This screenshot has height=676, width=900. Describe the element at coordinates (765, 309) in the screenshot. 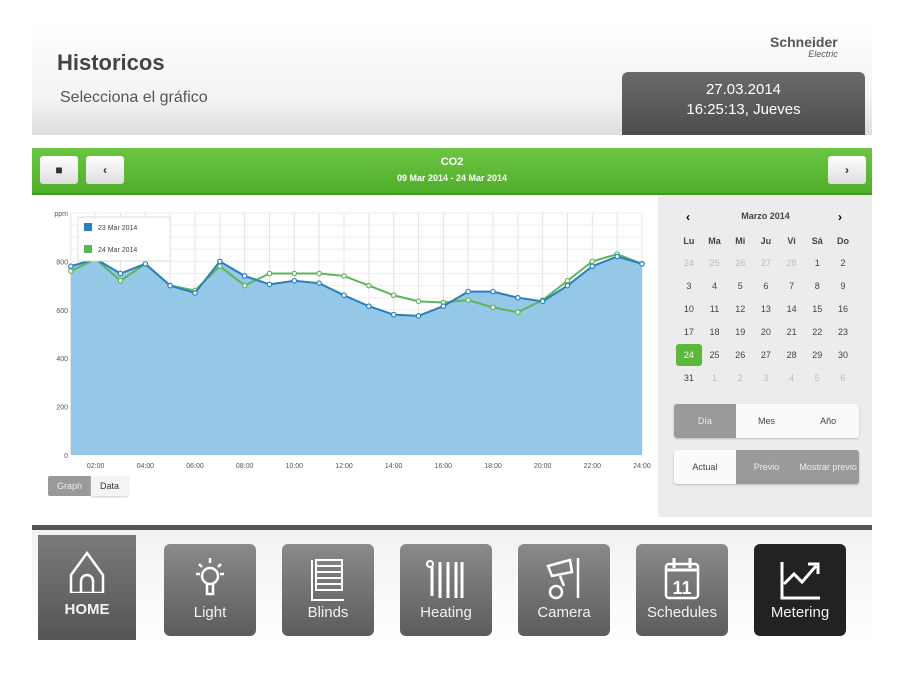

I see `day-cell: 13` at that location.